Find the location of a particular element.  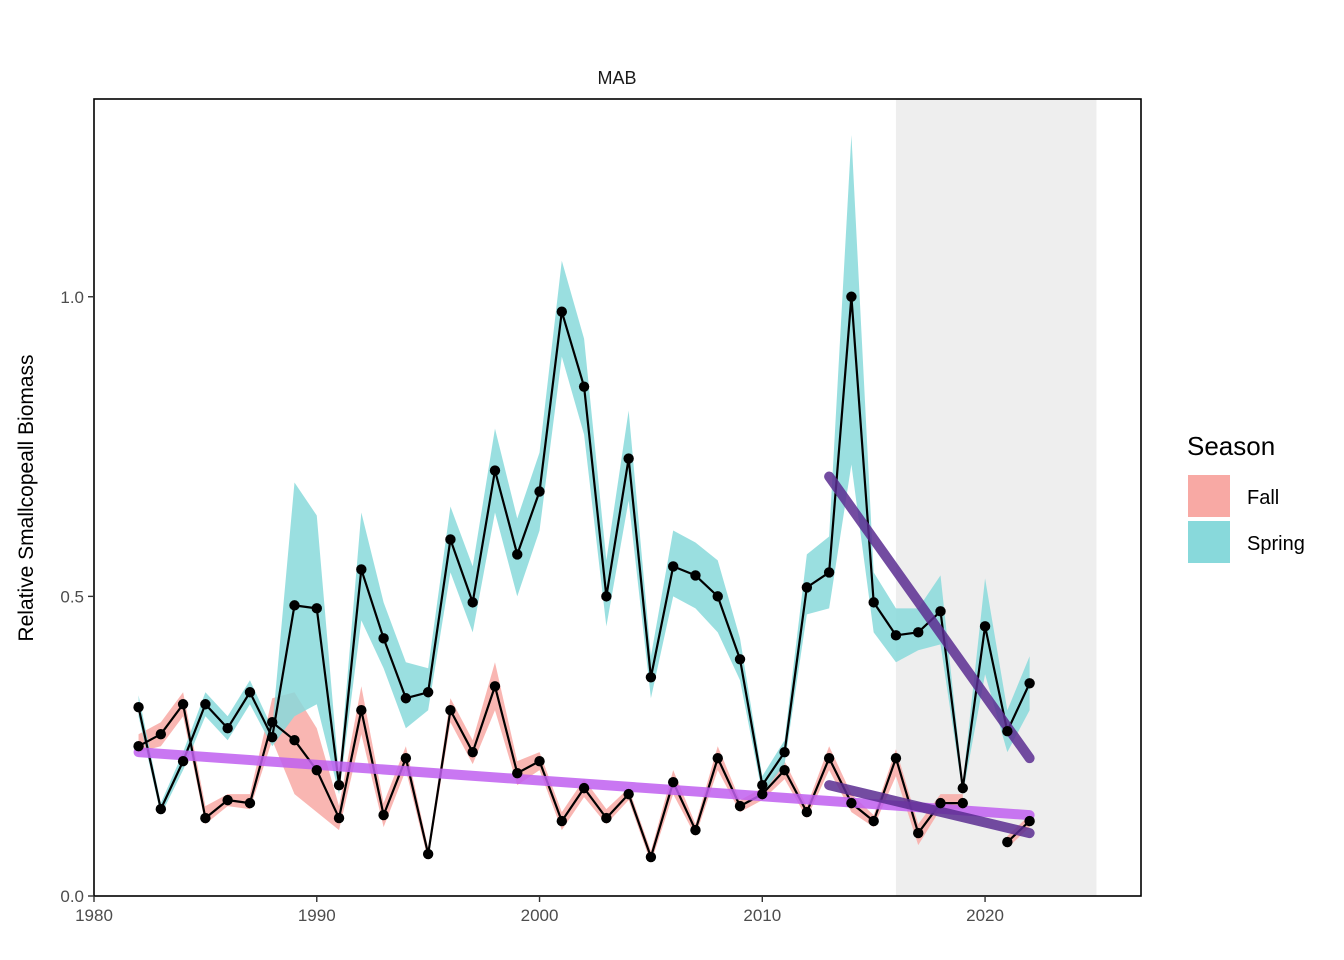

y-axis-title: Relative Smallcopeall Biomass is located at coordinates (26, 497).